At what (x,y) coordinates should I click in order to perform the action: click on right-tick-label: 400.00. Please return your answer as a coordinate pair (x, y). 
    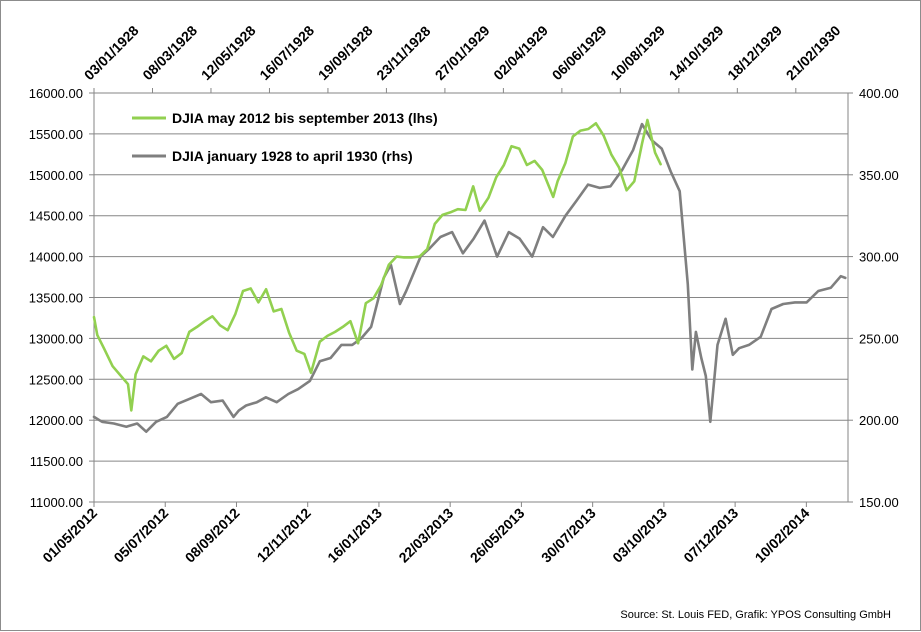
    Looking at the image, I should click on (879, 93).